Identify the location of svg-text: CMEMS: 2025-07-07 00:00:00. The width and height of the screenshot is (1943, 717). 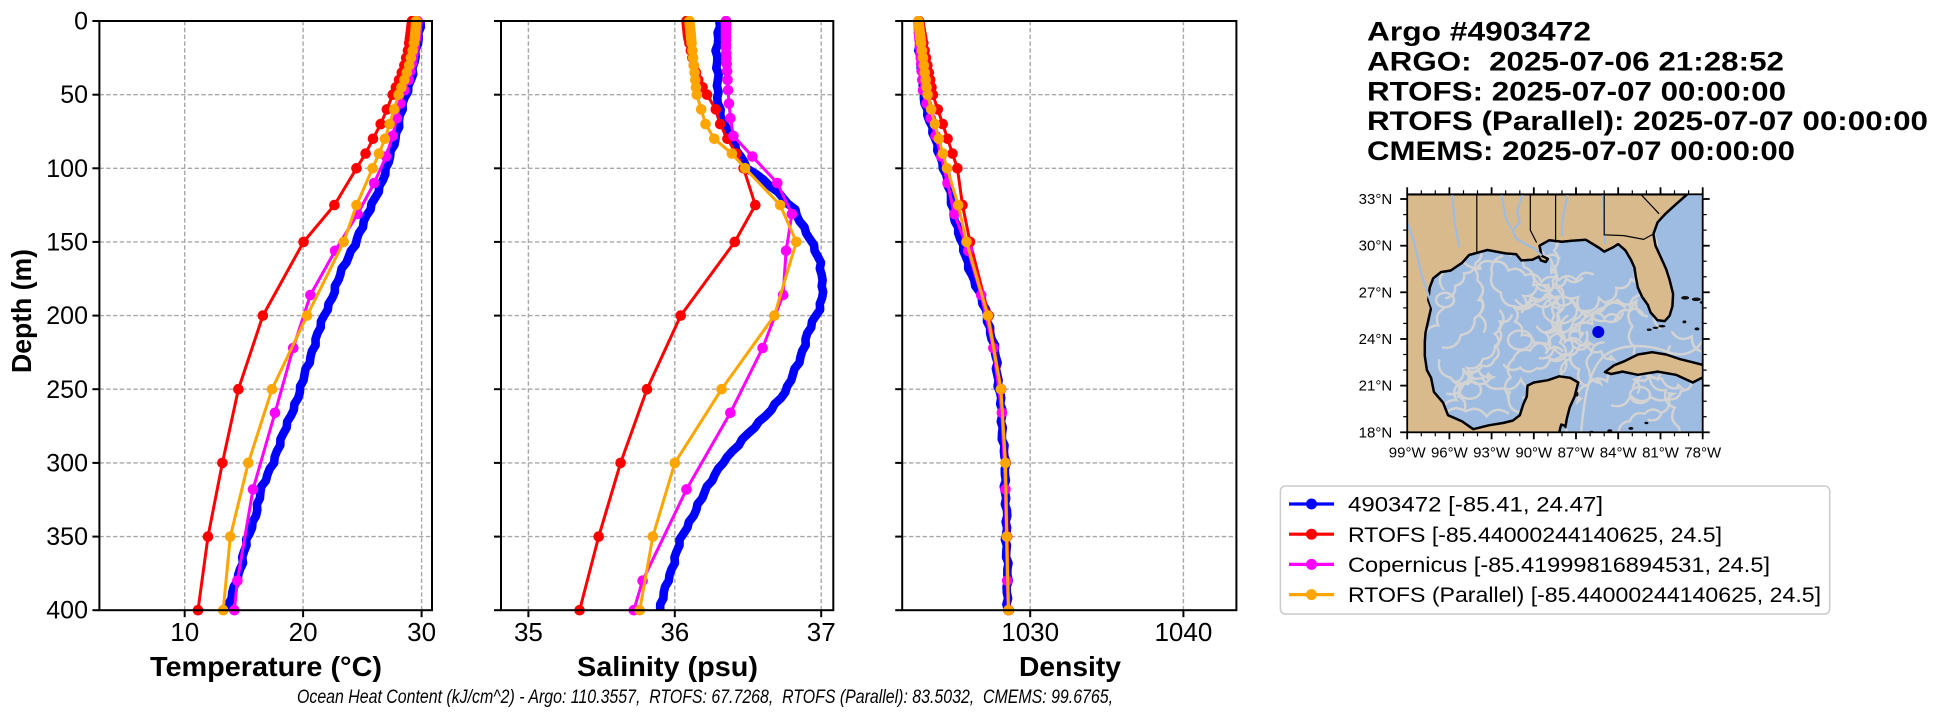
(1581, 151).